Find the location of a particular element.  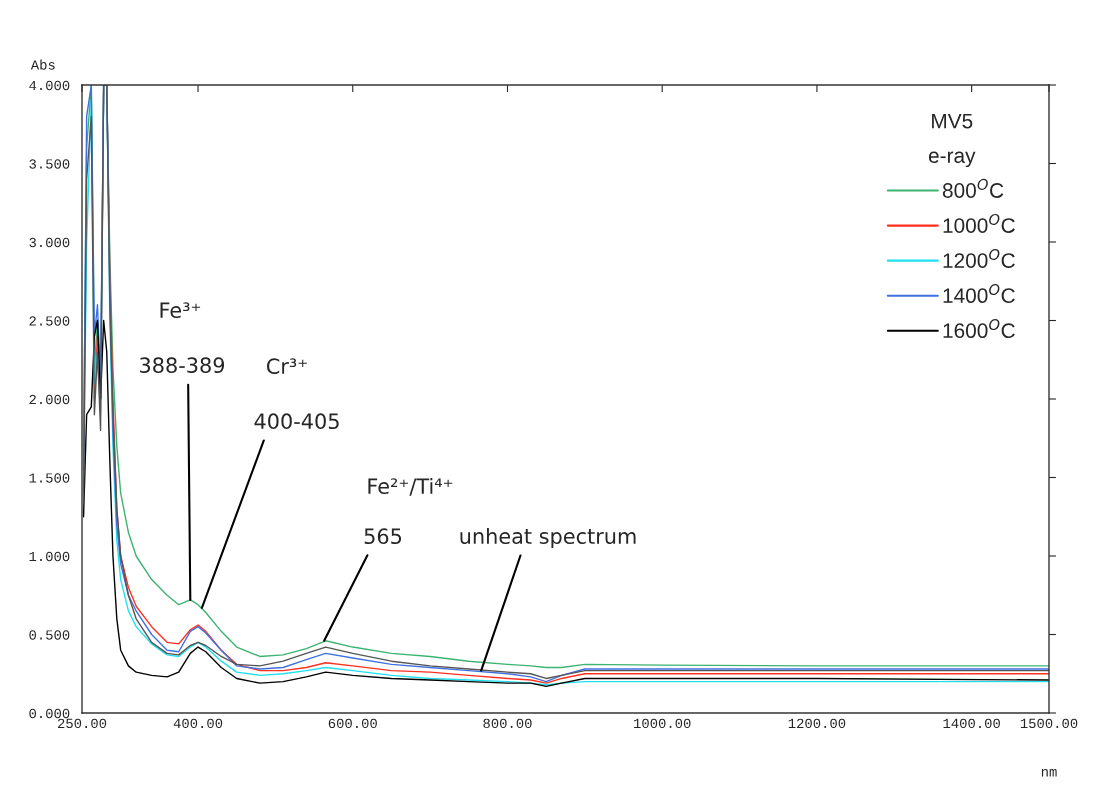

y-tick-label: 3.000 is located at coordinates (49, 242).